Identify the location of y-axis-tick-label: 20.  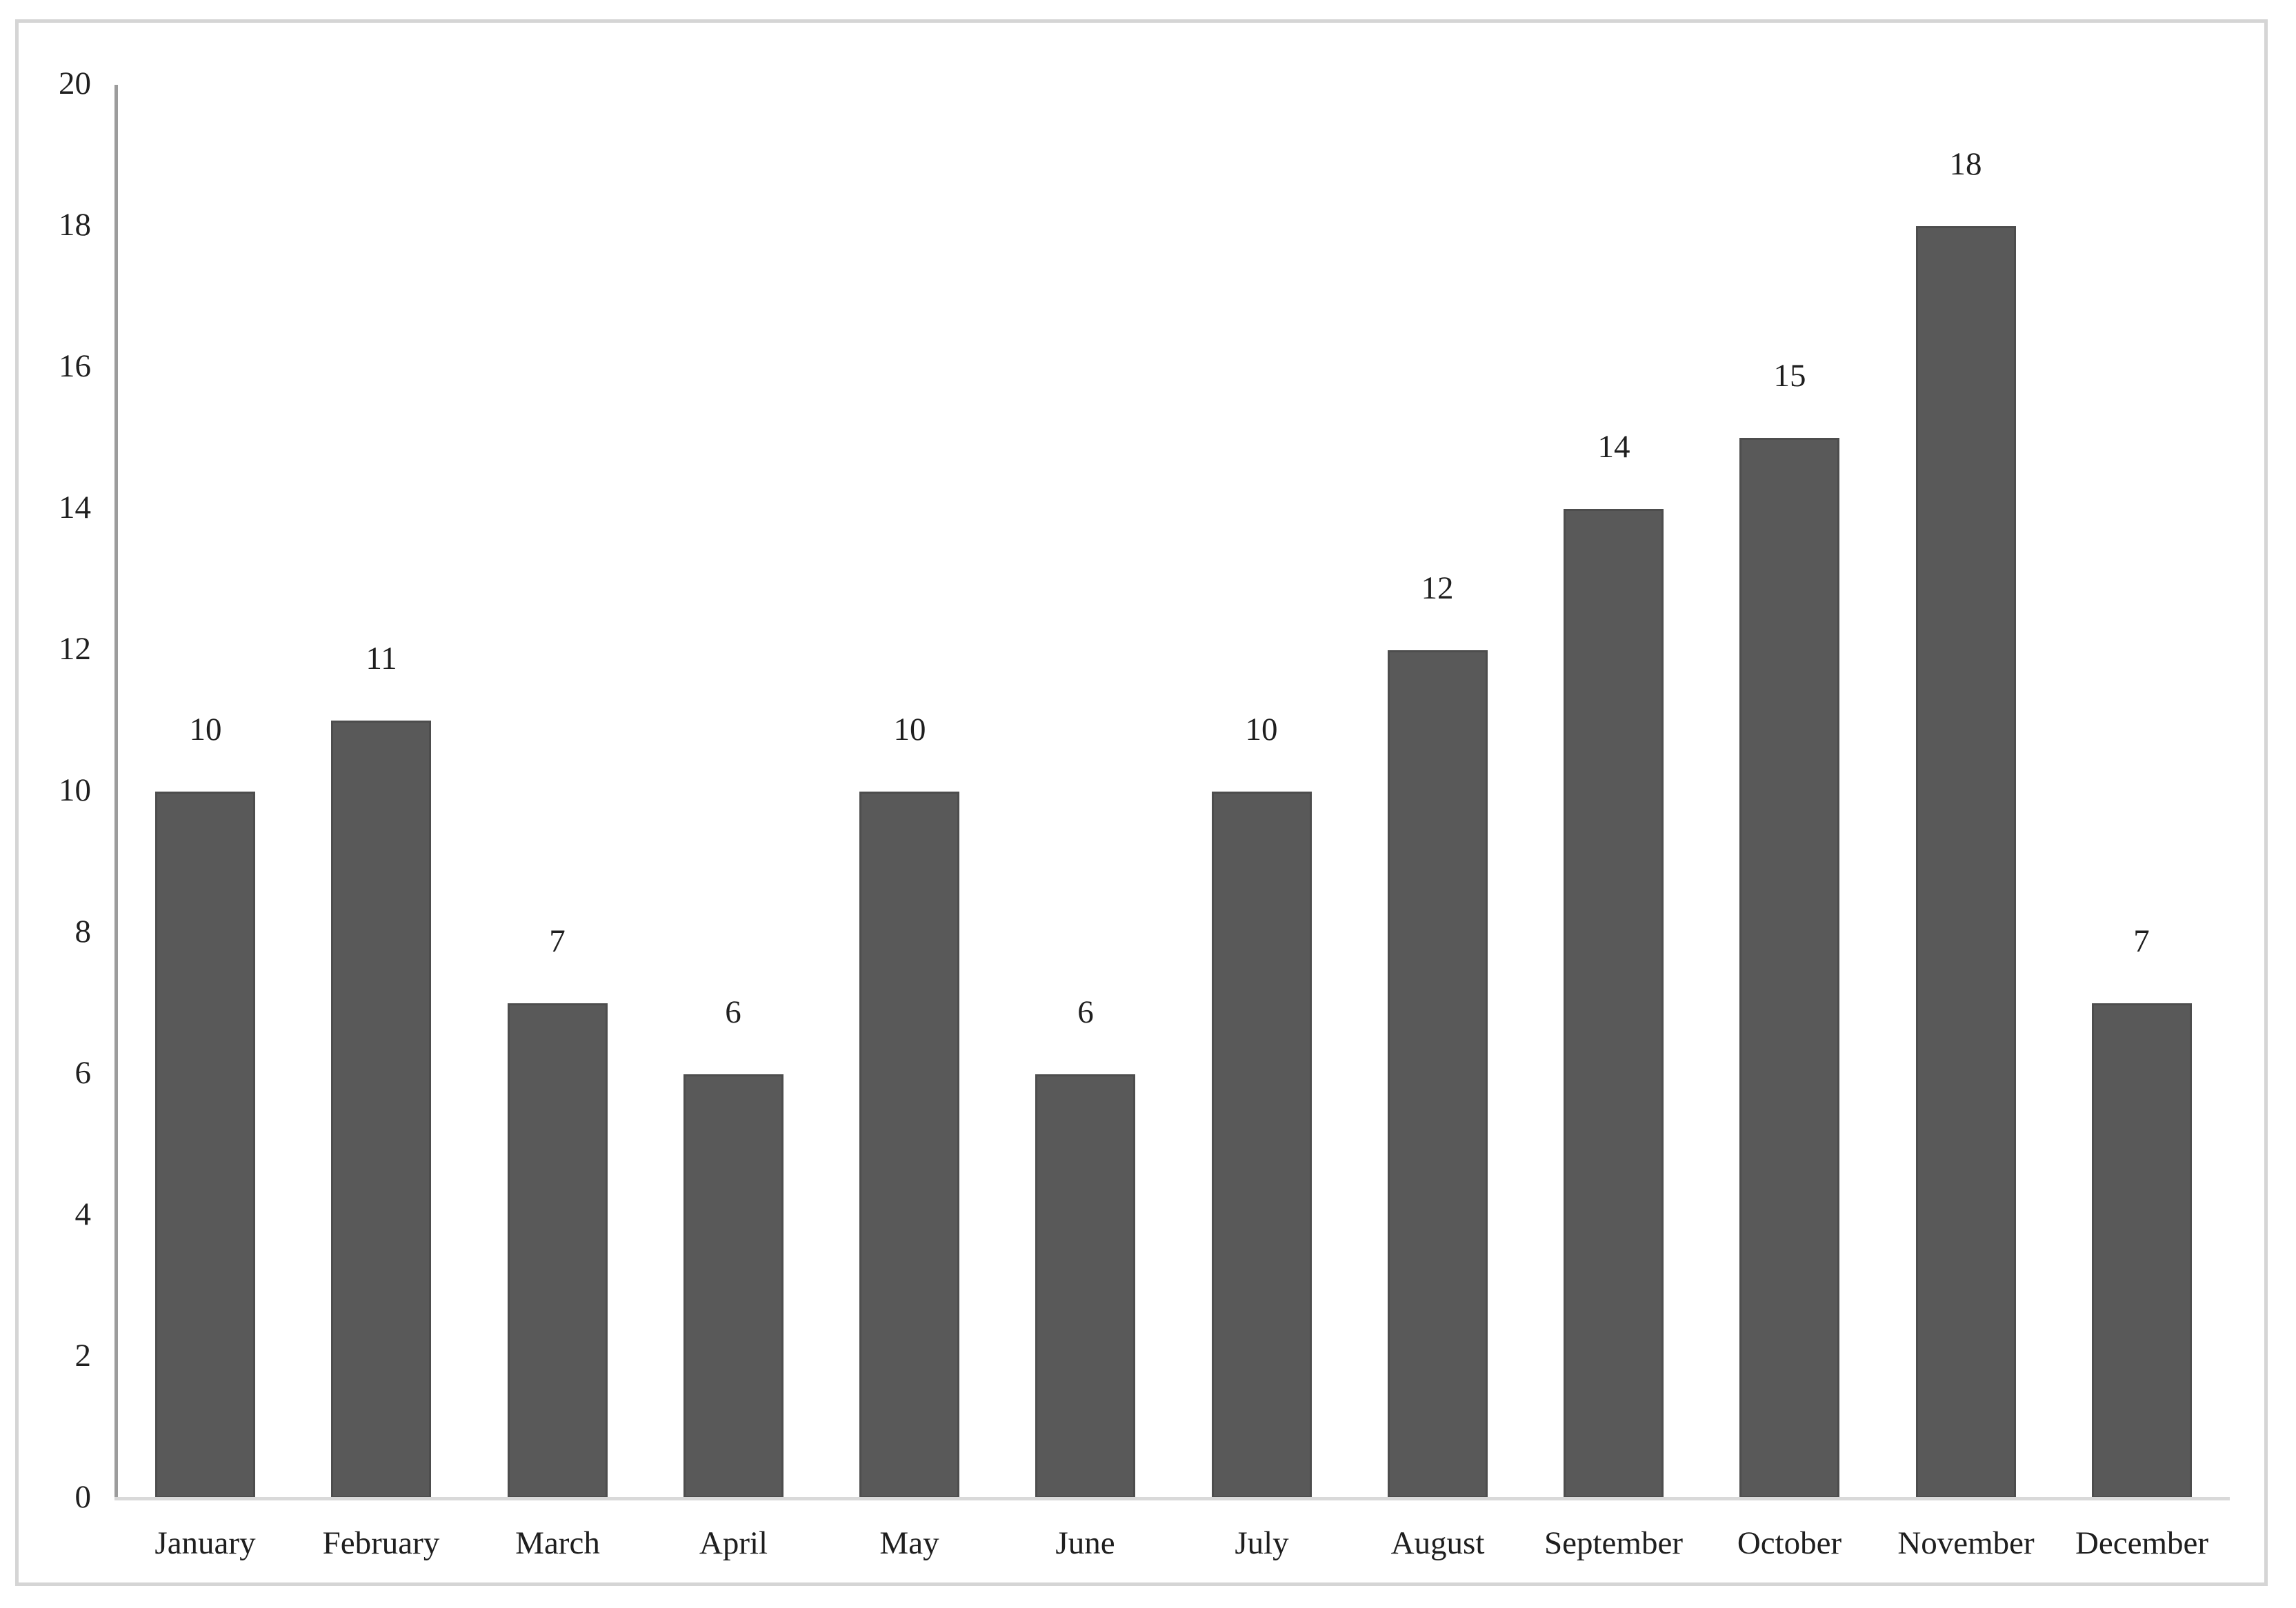
(75, 83).